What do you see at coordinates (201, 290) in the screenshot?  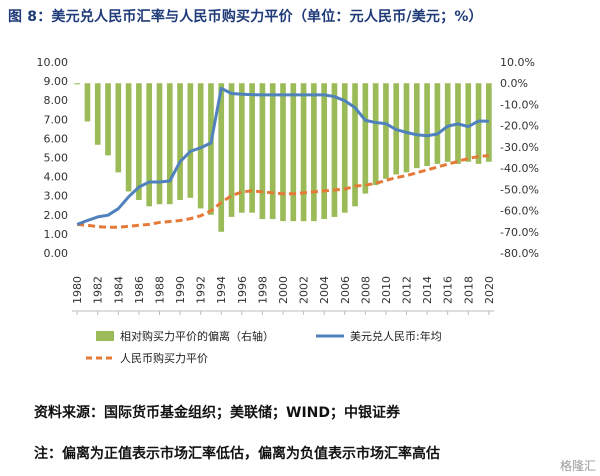 I see `x-tick-label: 1992` at bounding box center [201, 290].